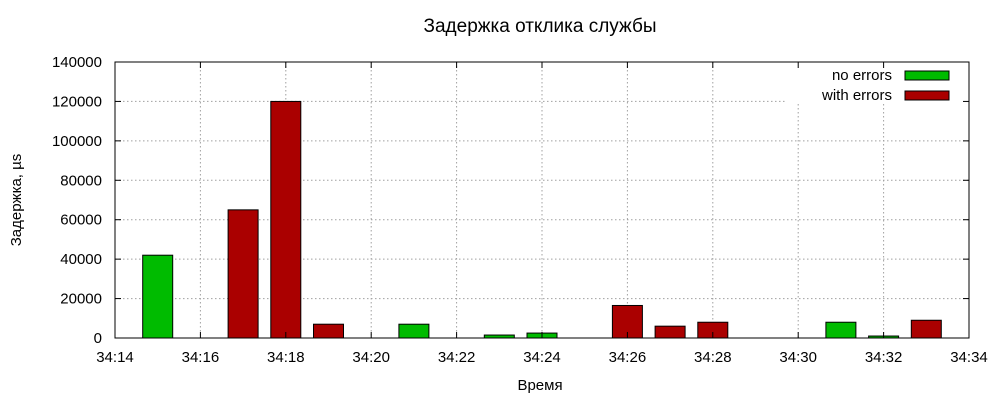  Describe the element at coordinates (81, 220) in the screenshot. I see `y-tick-label: 60000` at that location.